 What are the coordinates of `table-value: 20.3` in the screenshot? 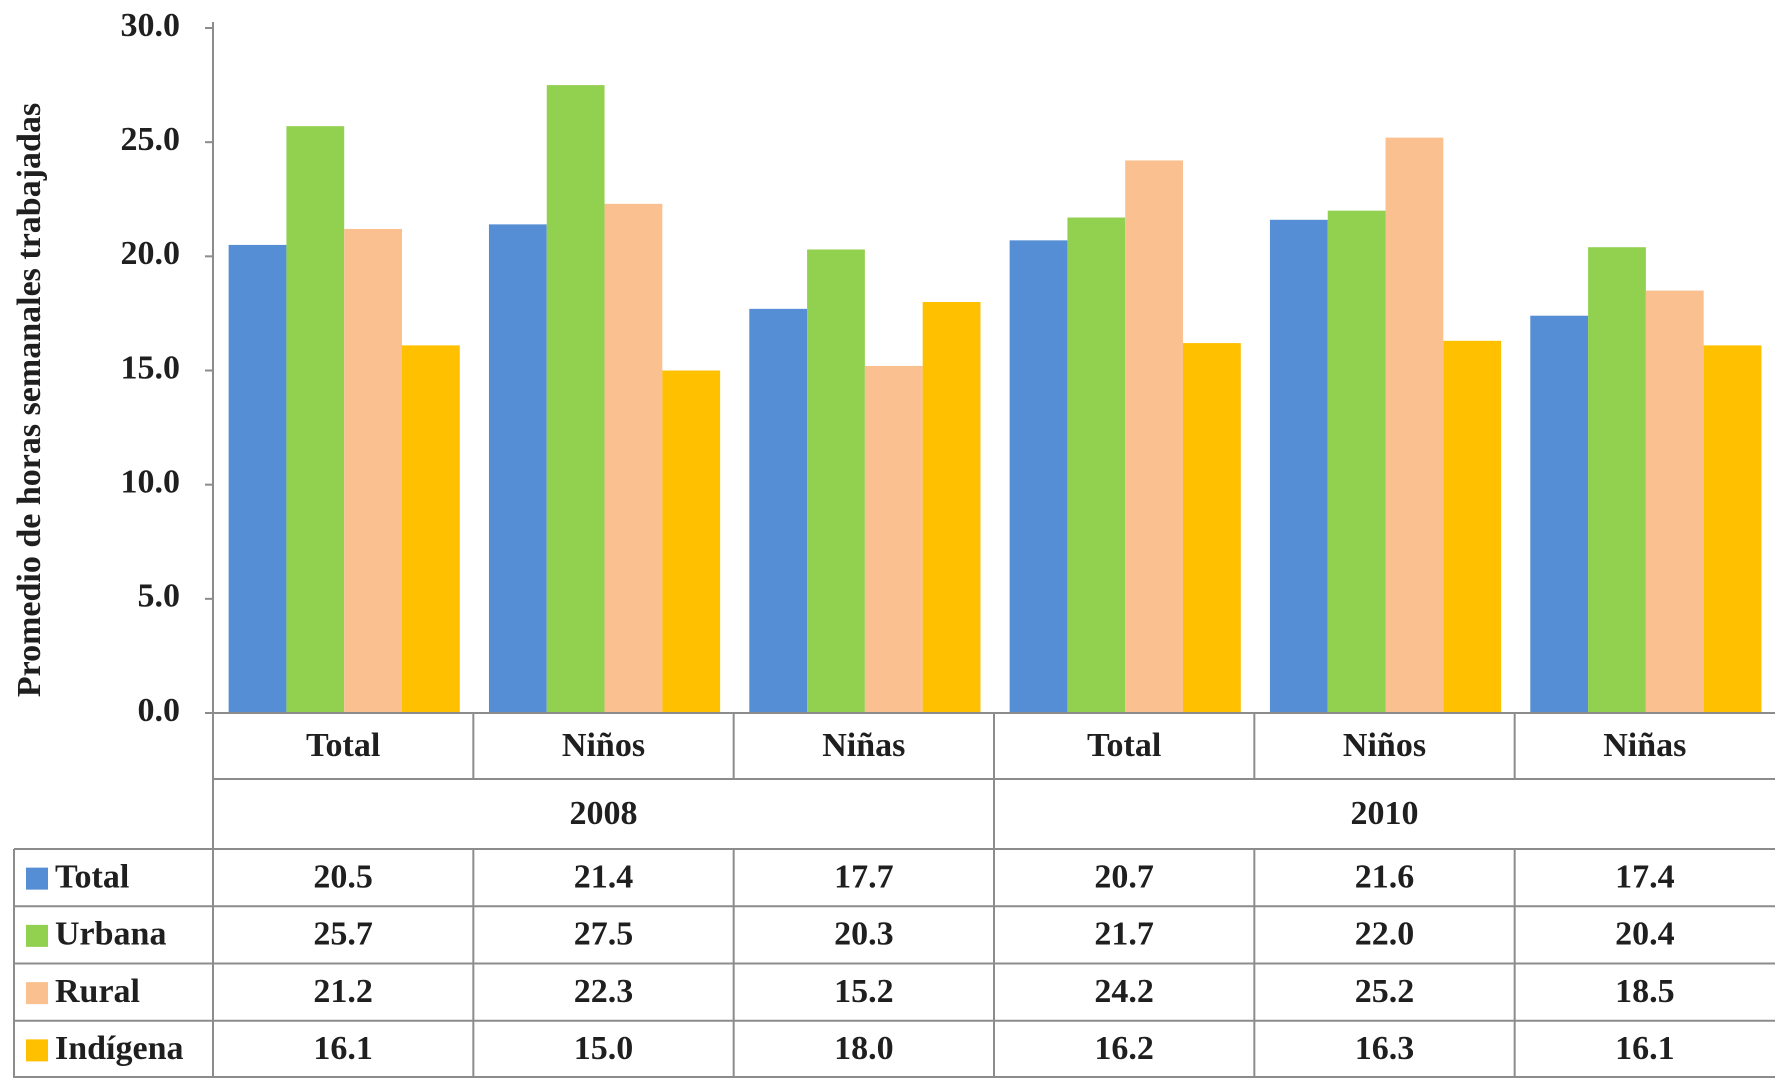 It's located at (864, 934).